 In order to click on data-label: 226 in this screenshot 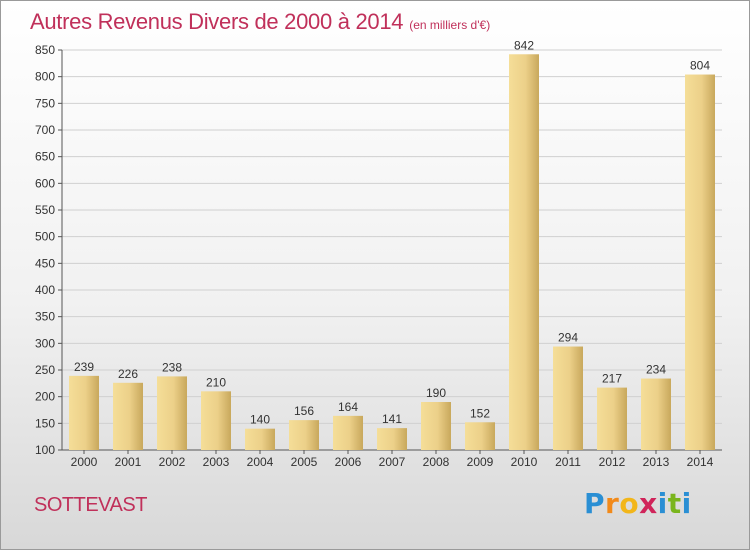, I will do `click(128, 374)`.